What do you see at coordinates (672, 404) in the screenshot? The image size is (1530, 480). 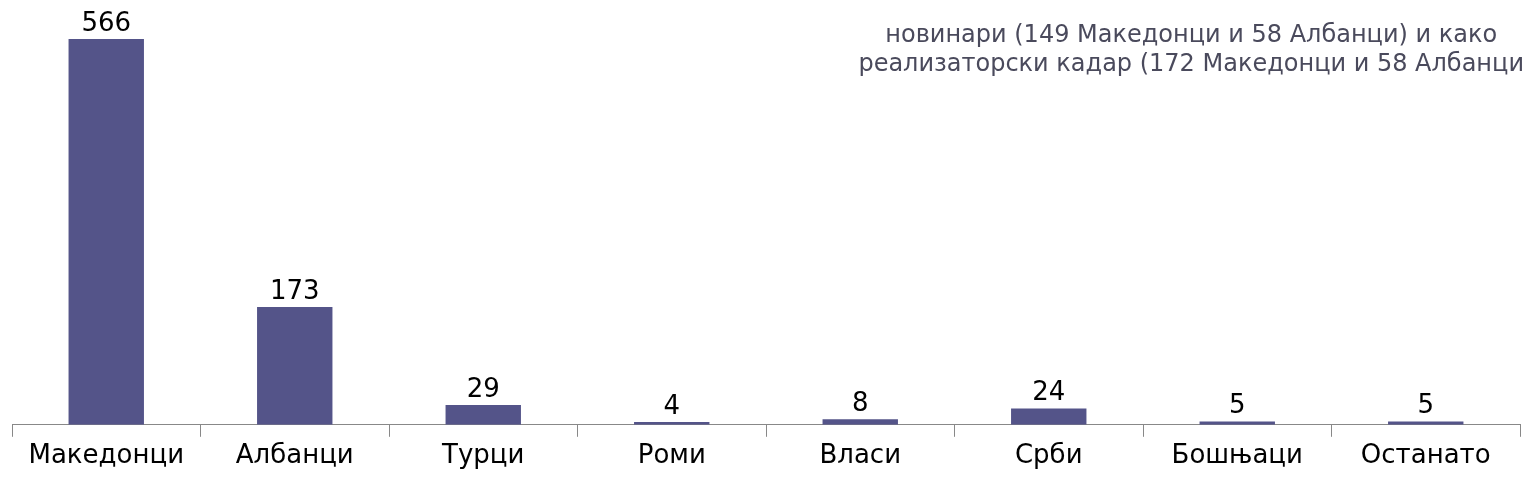 I see `data-label: 4` at bounding box center [672, 404].